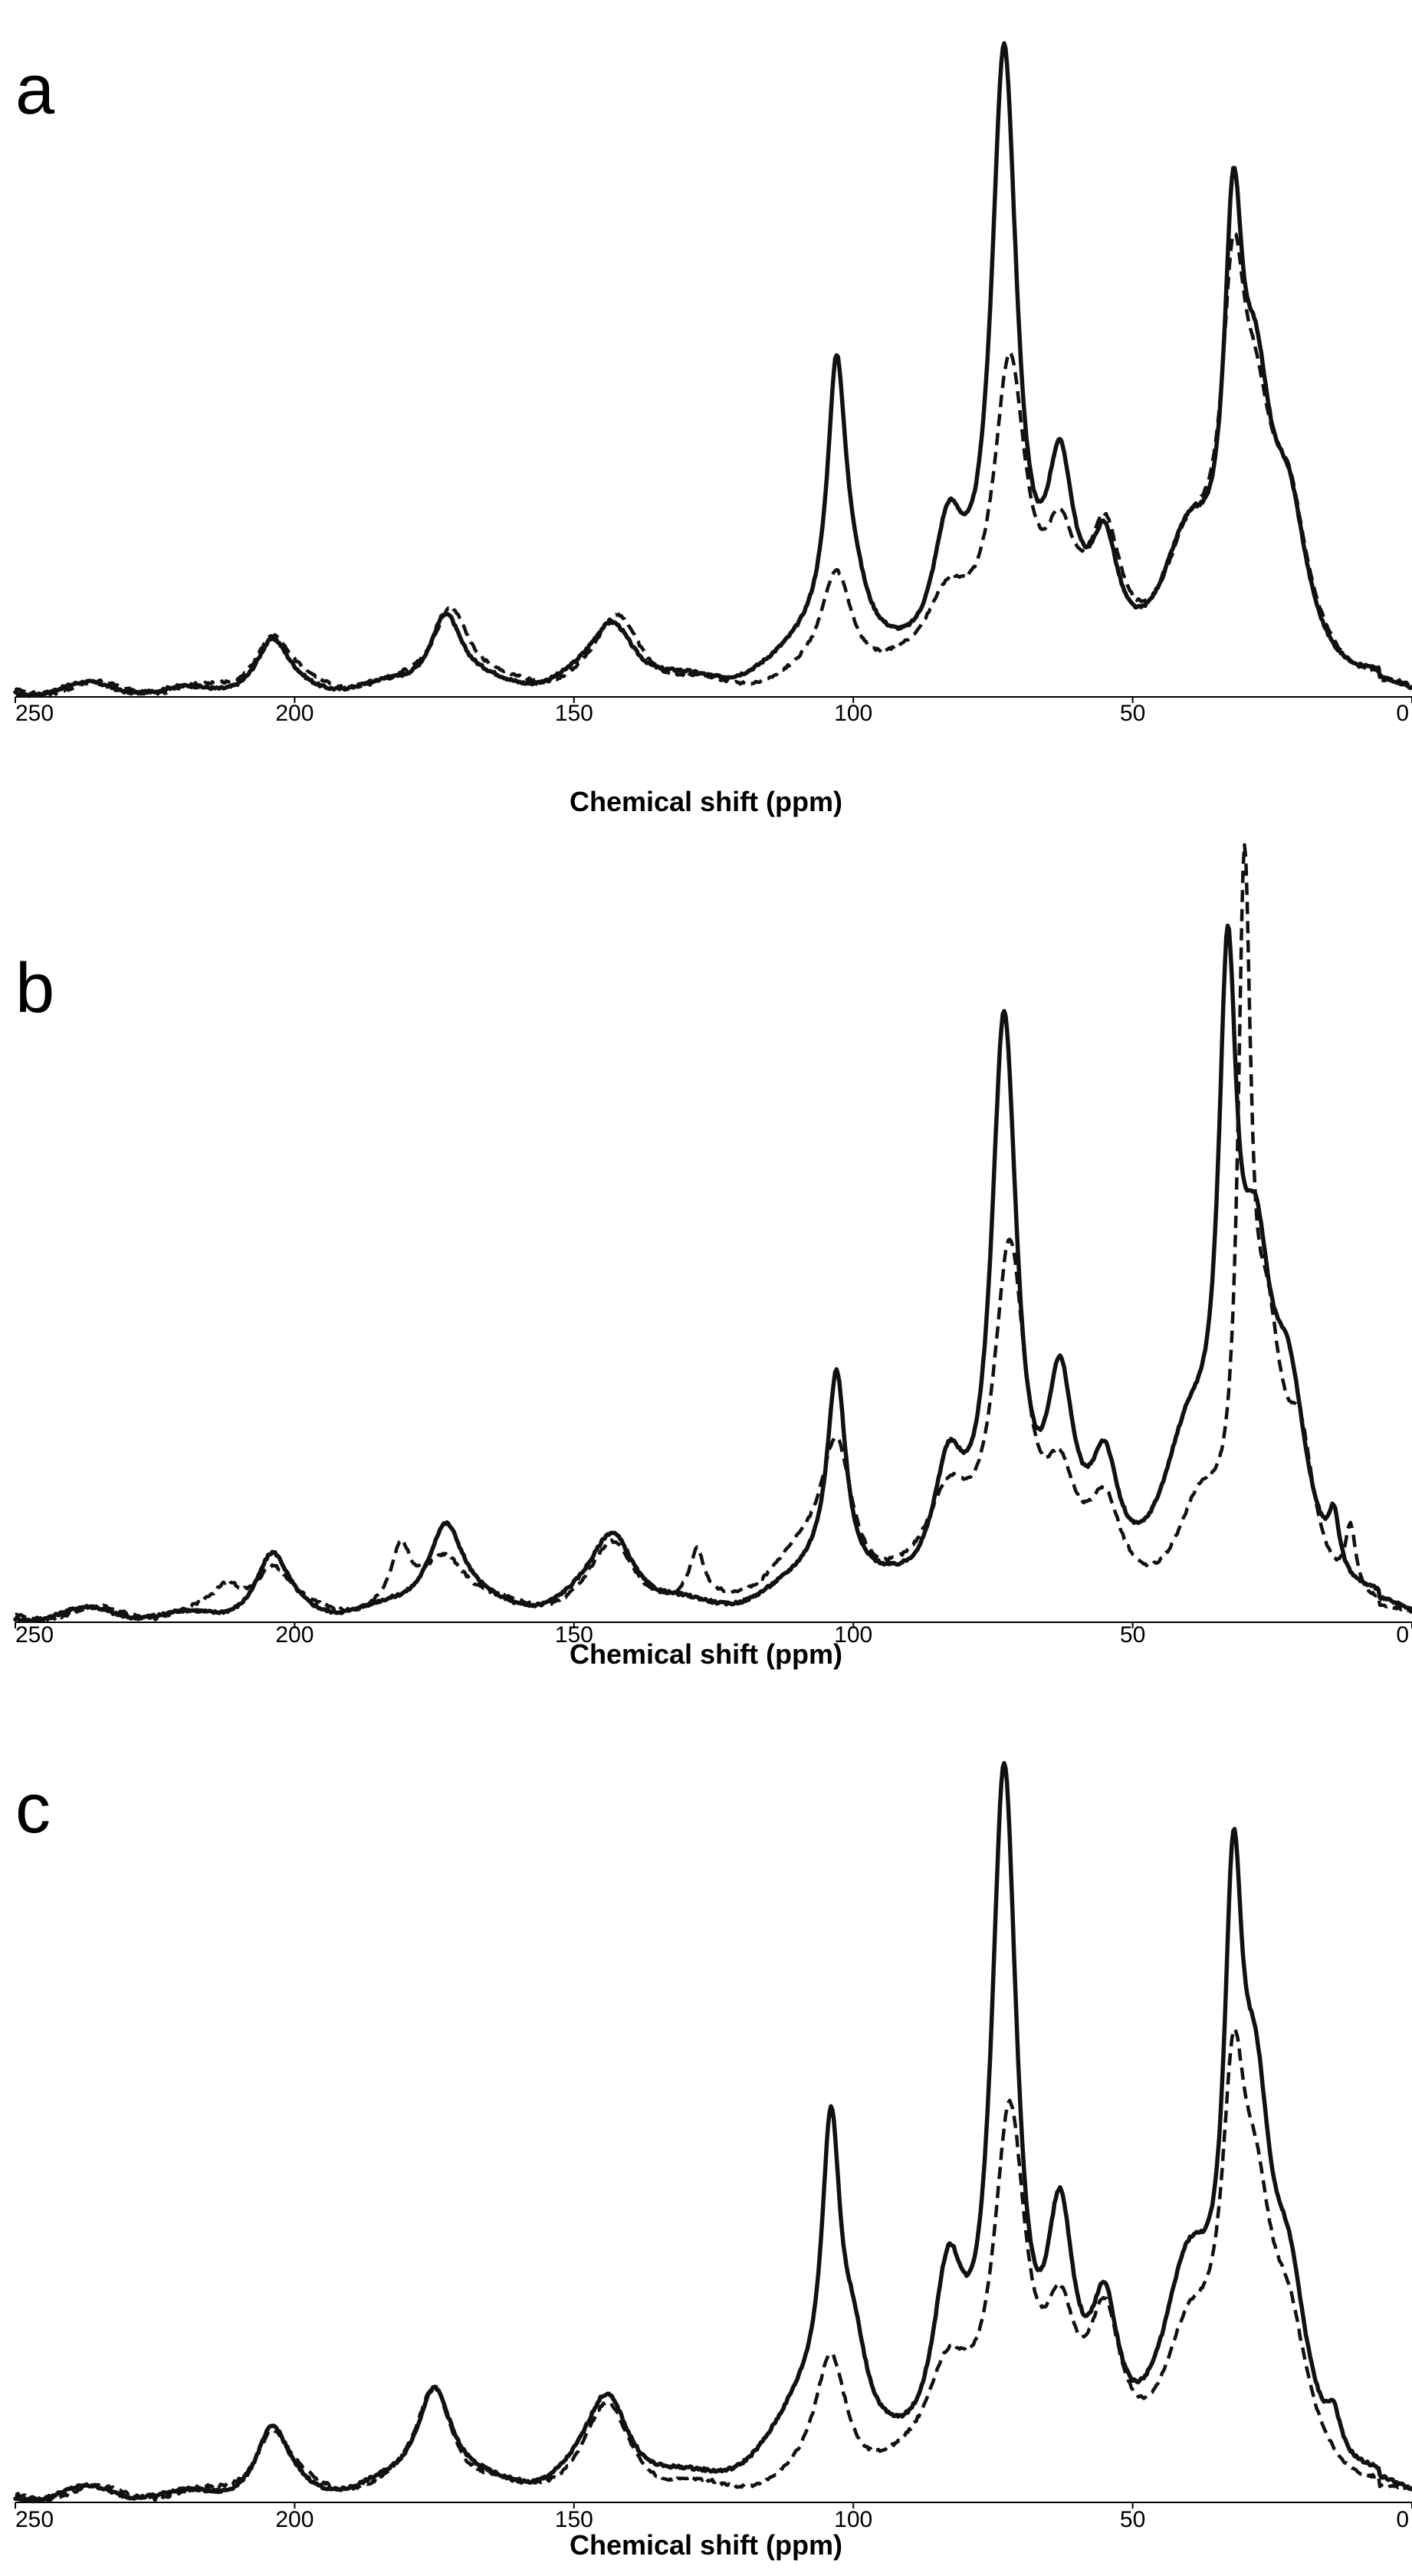 The height and width of the screenshot is (2576, 1412). Describe the element at coordinates (33, 1809) in the screenshot. I see `panel-c-label: c` at that location.